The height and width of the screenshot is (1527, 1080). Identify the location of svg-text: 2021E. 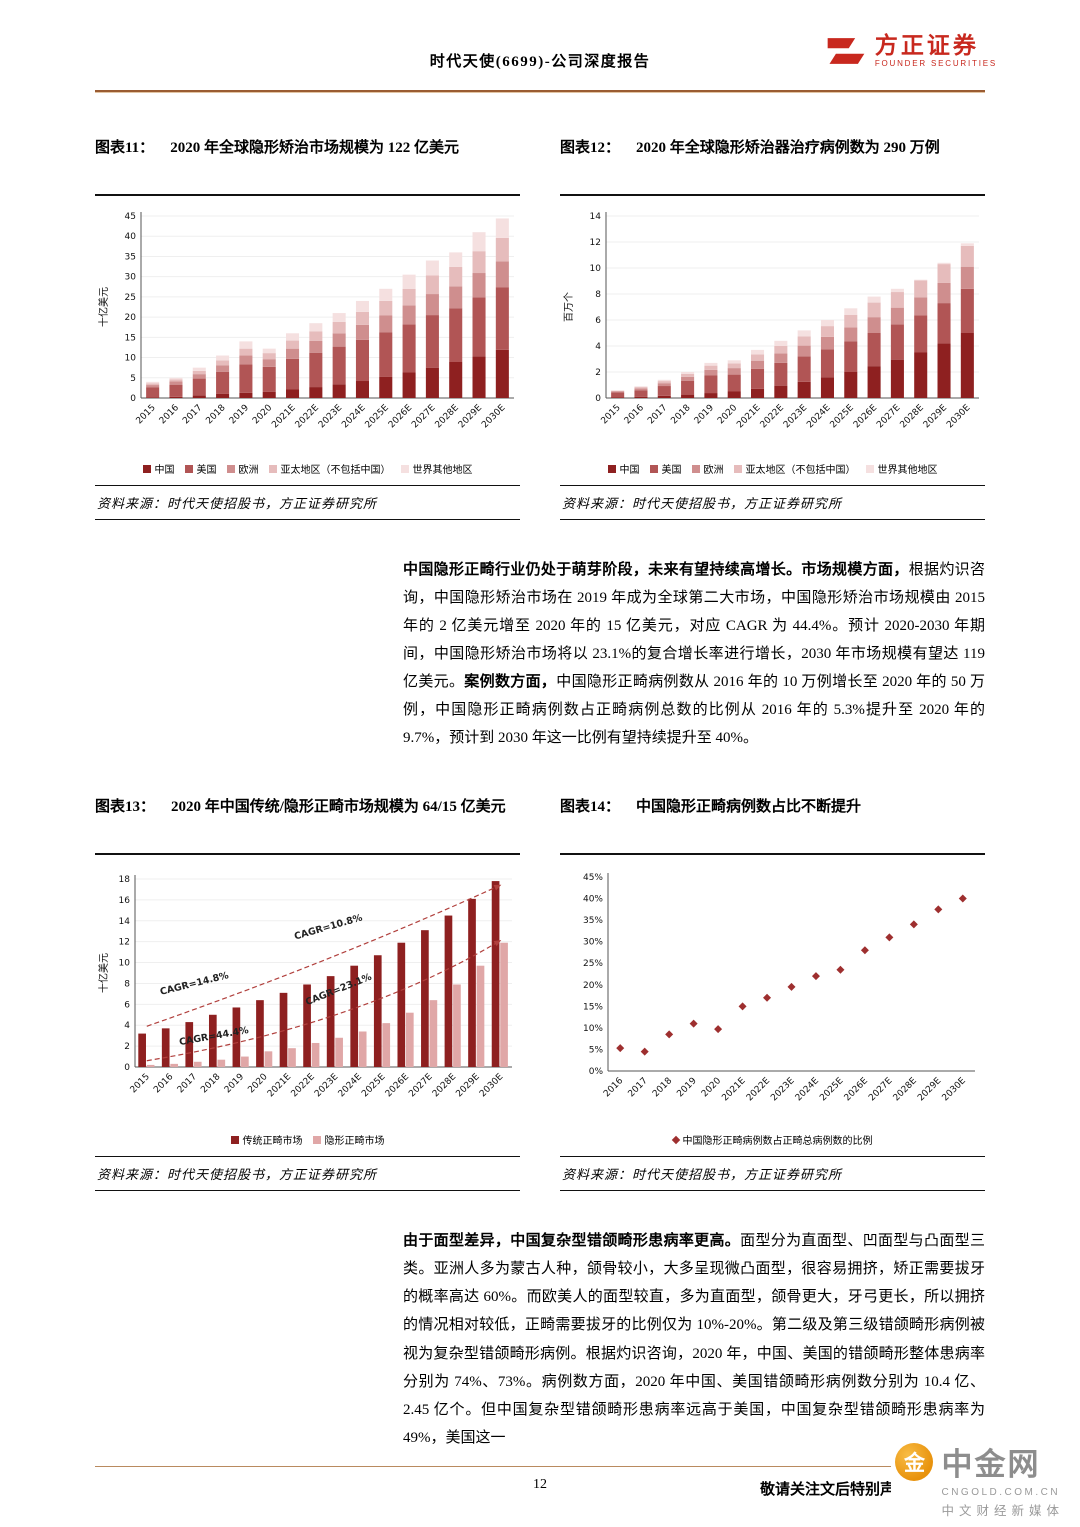
(749, 417).